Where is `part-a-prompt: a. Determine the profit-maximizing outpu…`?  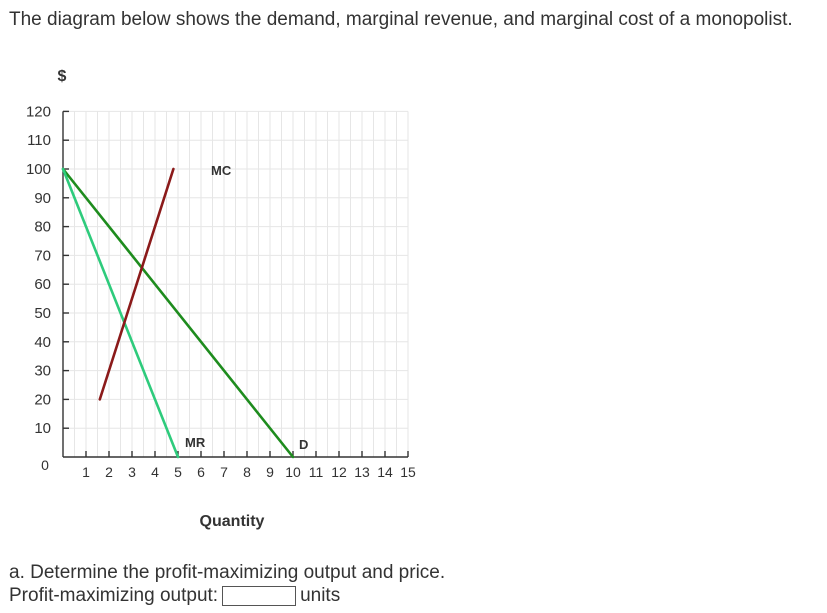 part-a-prompt: a. Determine the profit-maximizing outpu… is located at coordinates (227, 572).